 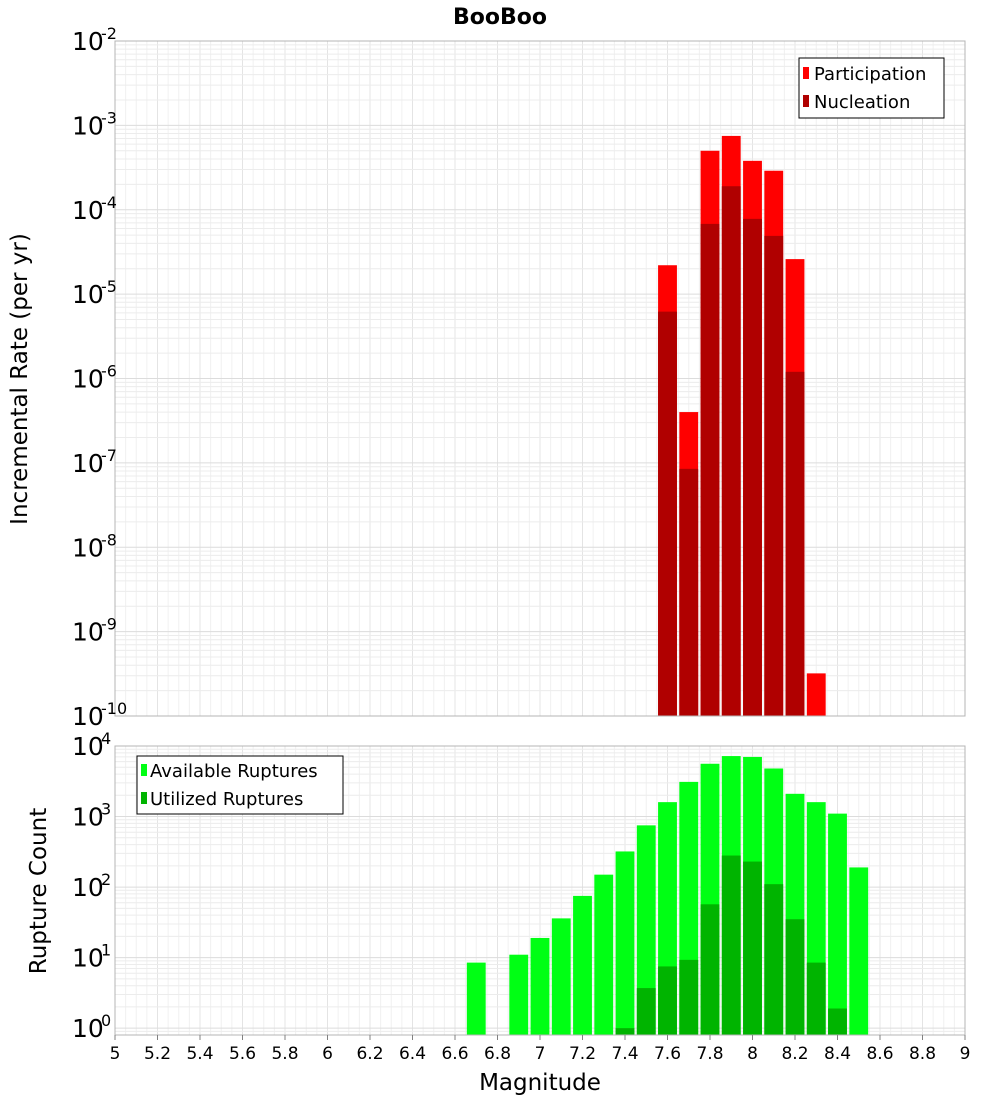 I want to click on top-legend: Participation Nucleation, so click(x=871, y=88).